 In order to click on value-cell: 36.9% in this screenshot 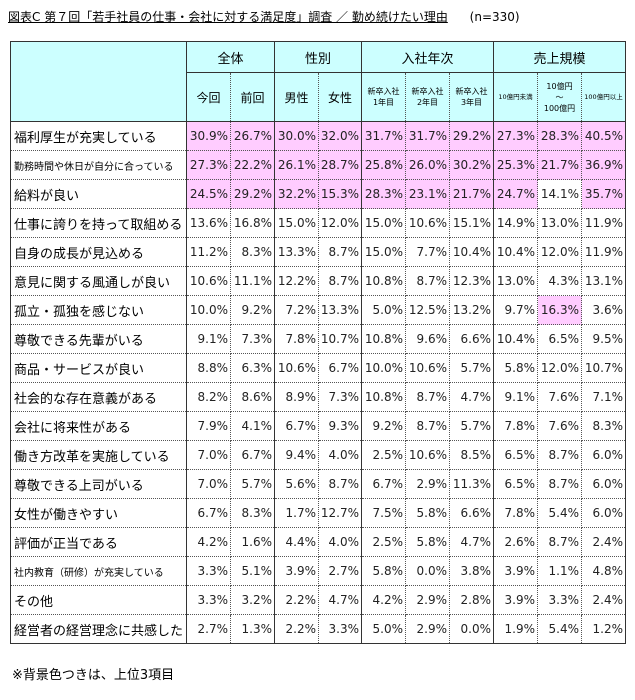, I will do `click(603, 165)`.